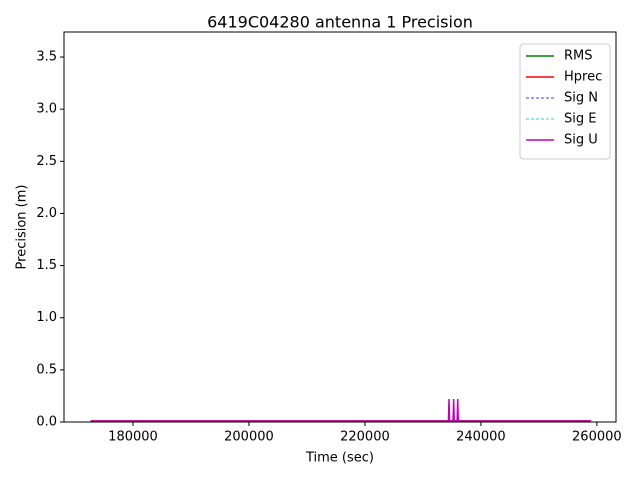 The image size is (640, 480). Describe the element at coordinates (133, 437) in the screenshot. I see `x-tick-label: 180000` at that location.